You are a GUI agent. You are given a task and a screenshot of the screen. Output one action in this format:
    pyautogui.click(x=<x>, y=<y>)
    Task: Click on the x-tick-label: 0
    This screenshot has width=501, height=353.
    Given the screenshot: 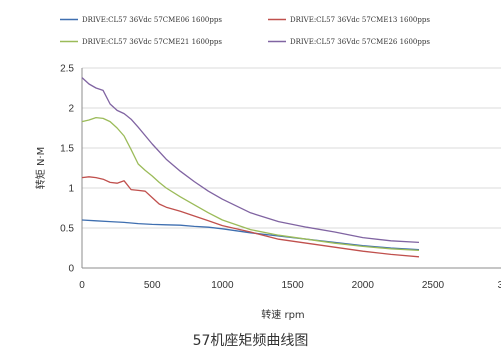 What is the action you would take?
    pyautogui.click(x=82, y=285)
    